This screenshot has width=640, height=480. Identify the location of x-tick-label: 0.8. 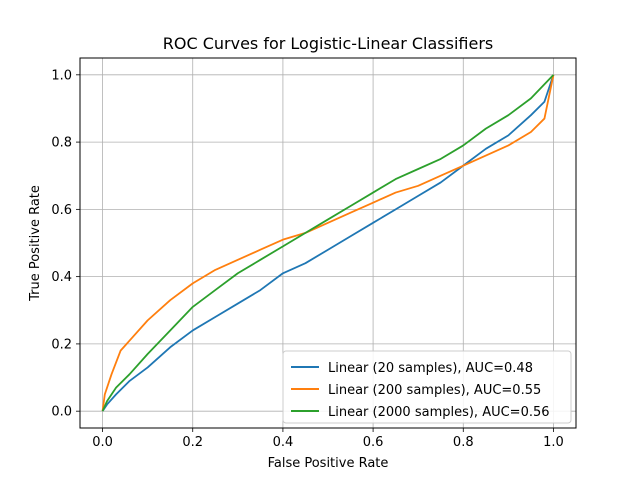
(463, 442).